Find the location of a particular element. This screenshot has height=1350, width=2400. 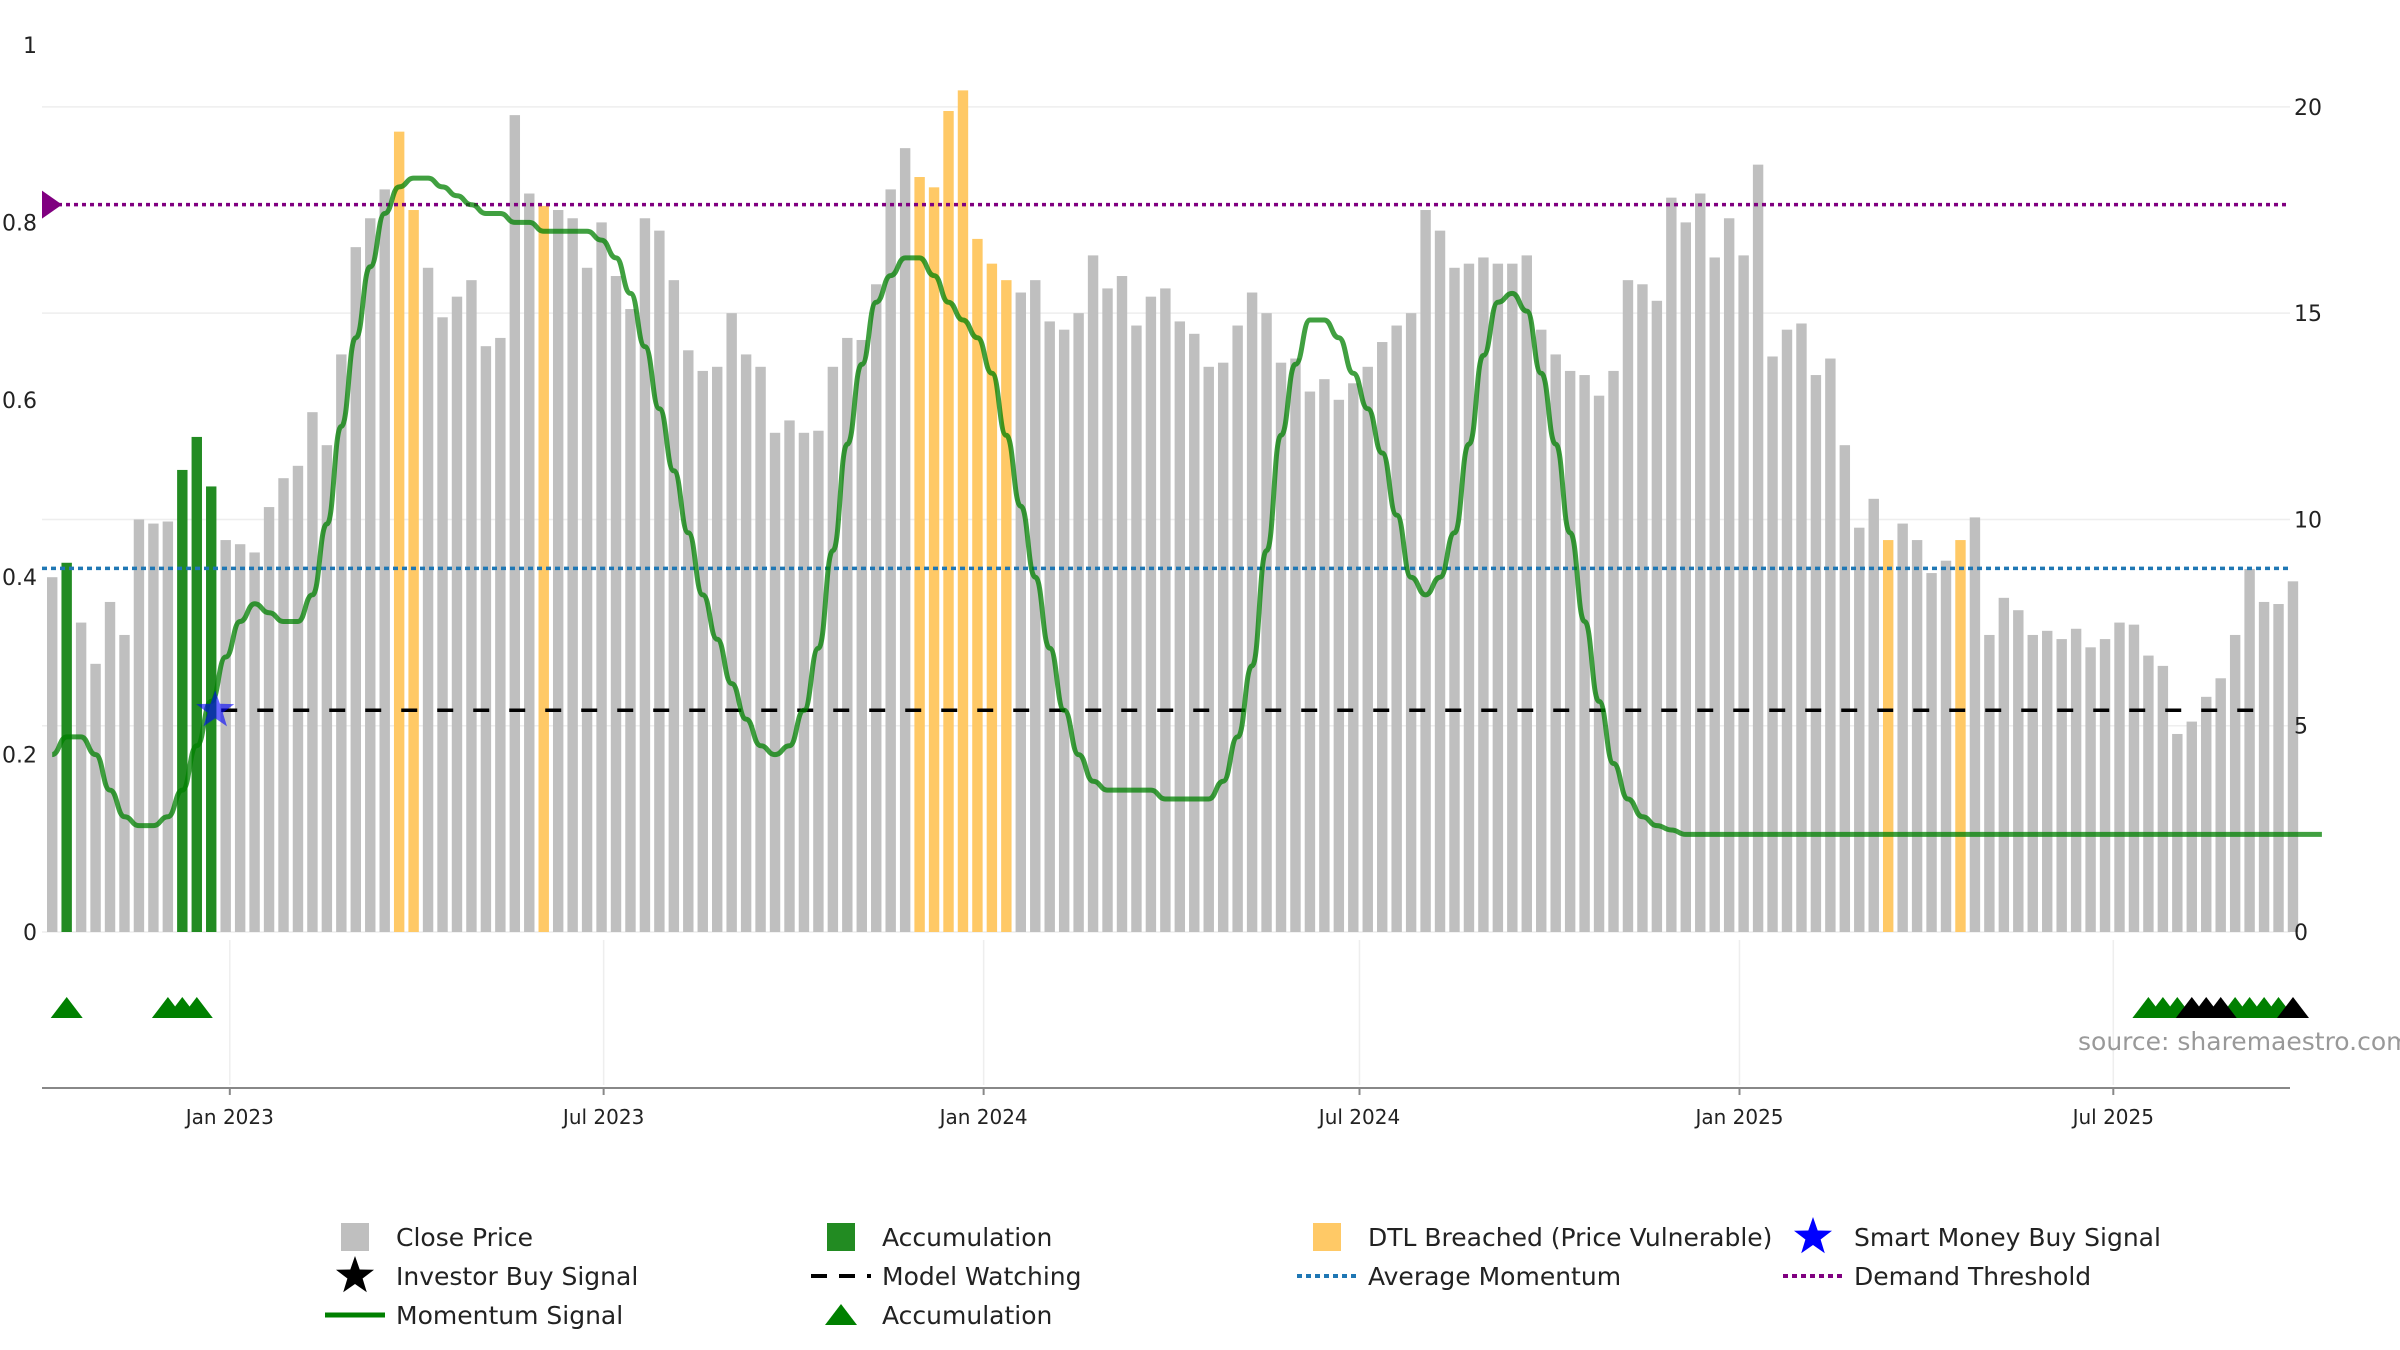

legend-swatch is located at coordinates (841, 1237).